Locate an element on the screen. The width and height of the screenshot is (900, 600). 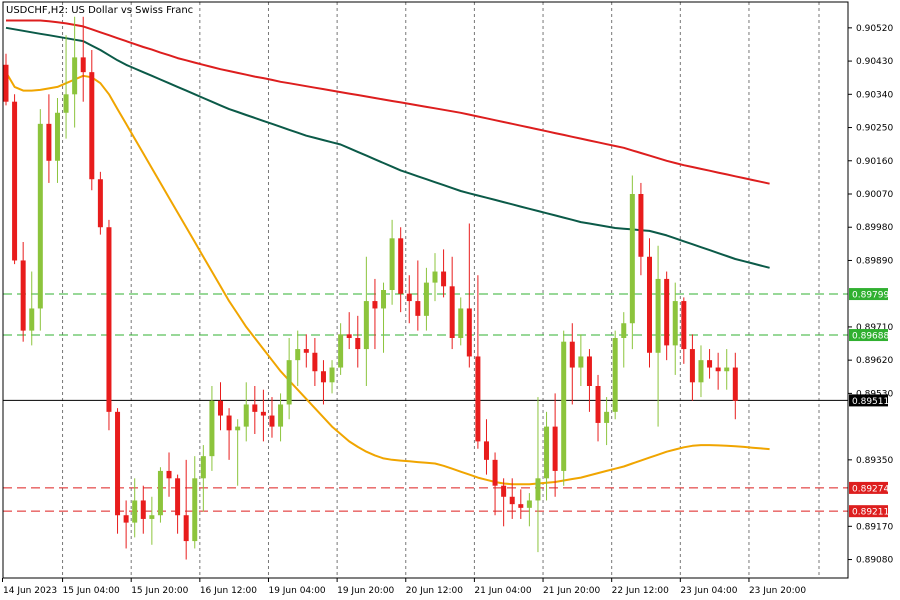
x-tick-label: 21 Jun 04:00 is located at coordinates (502, 591).